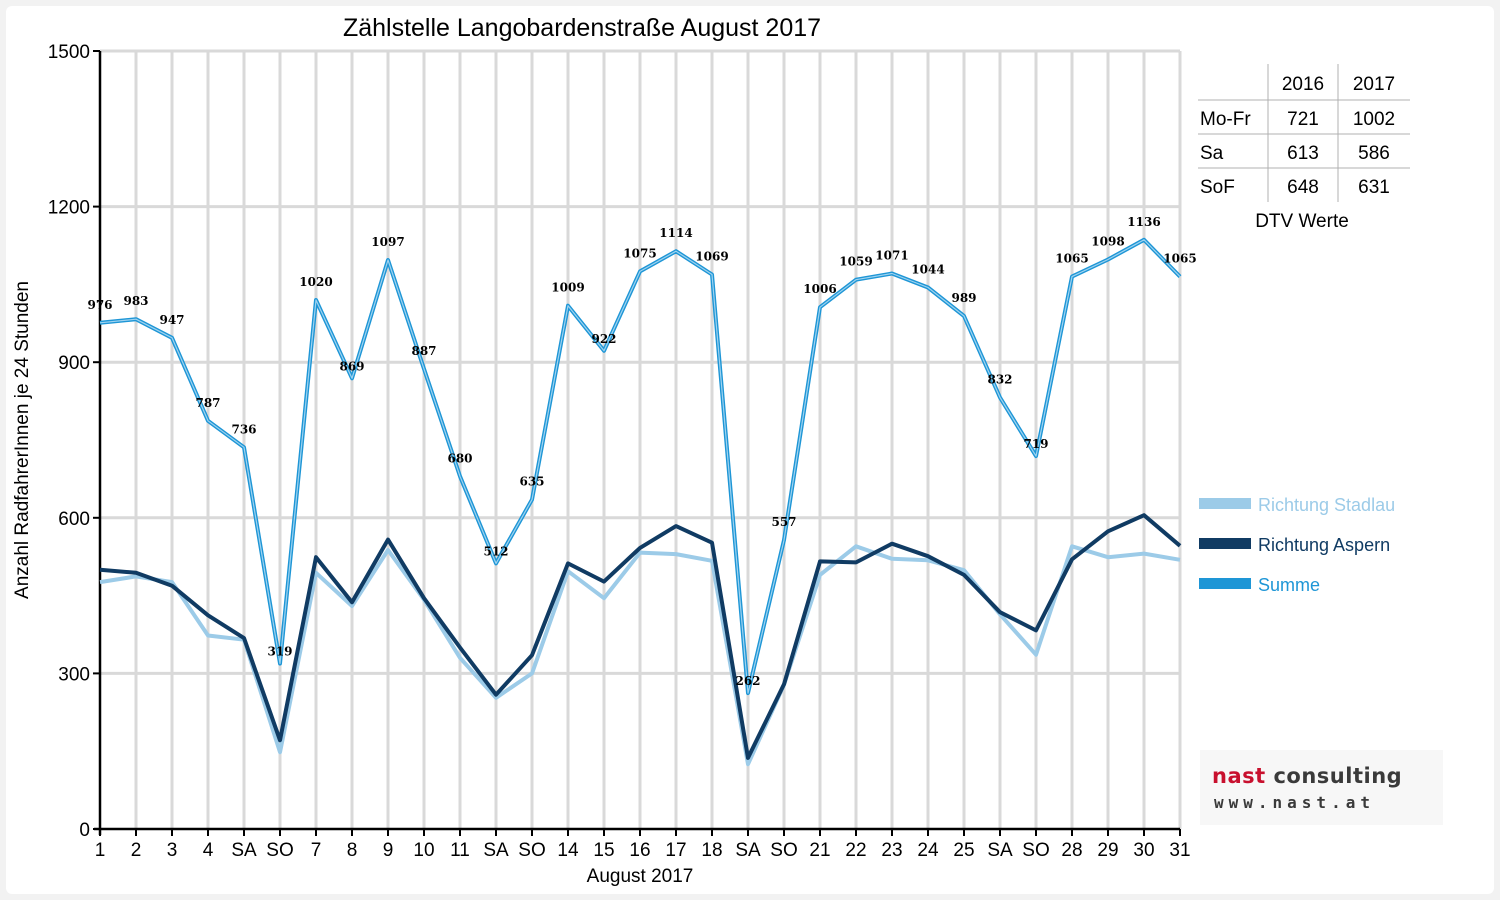 Image resolution: width=1500 pixels, height=900 pixels. I want to click on table-cell: 648, so click(1303, 187).